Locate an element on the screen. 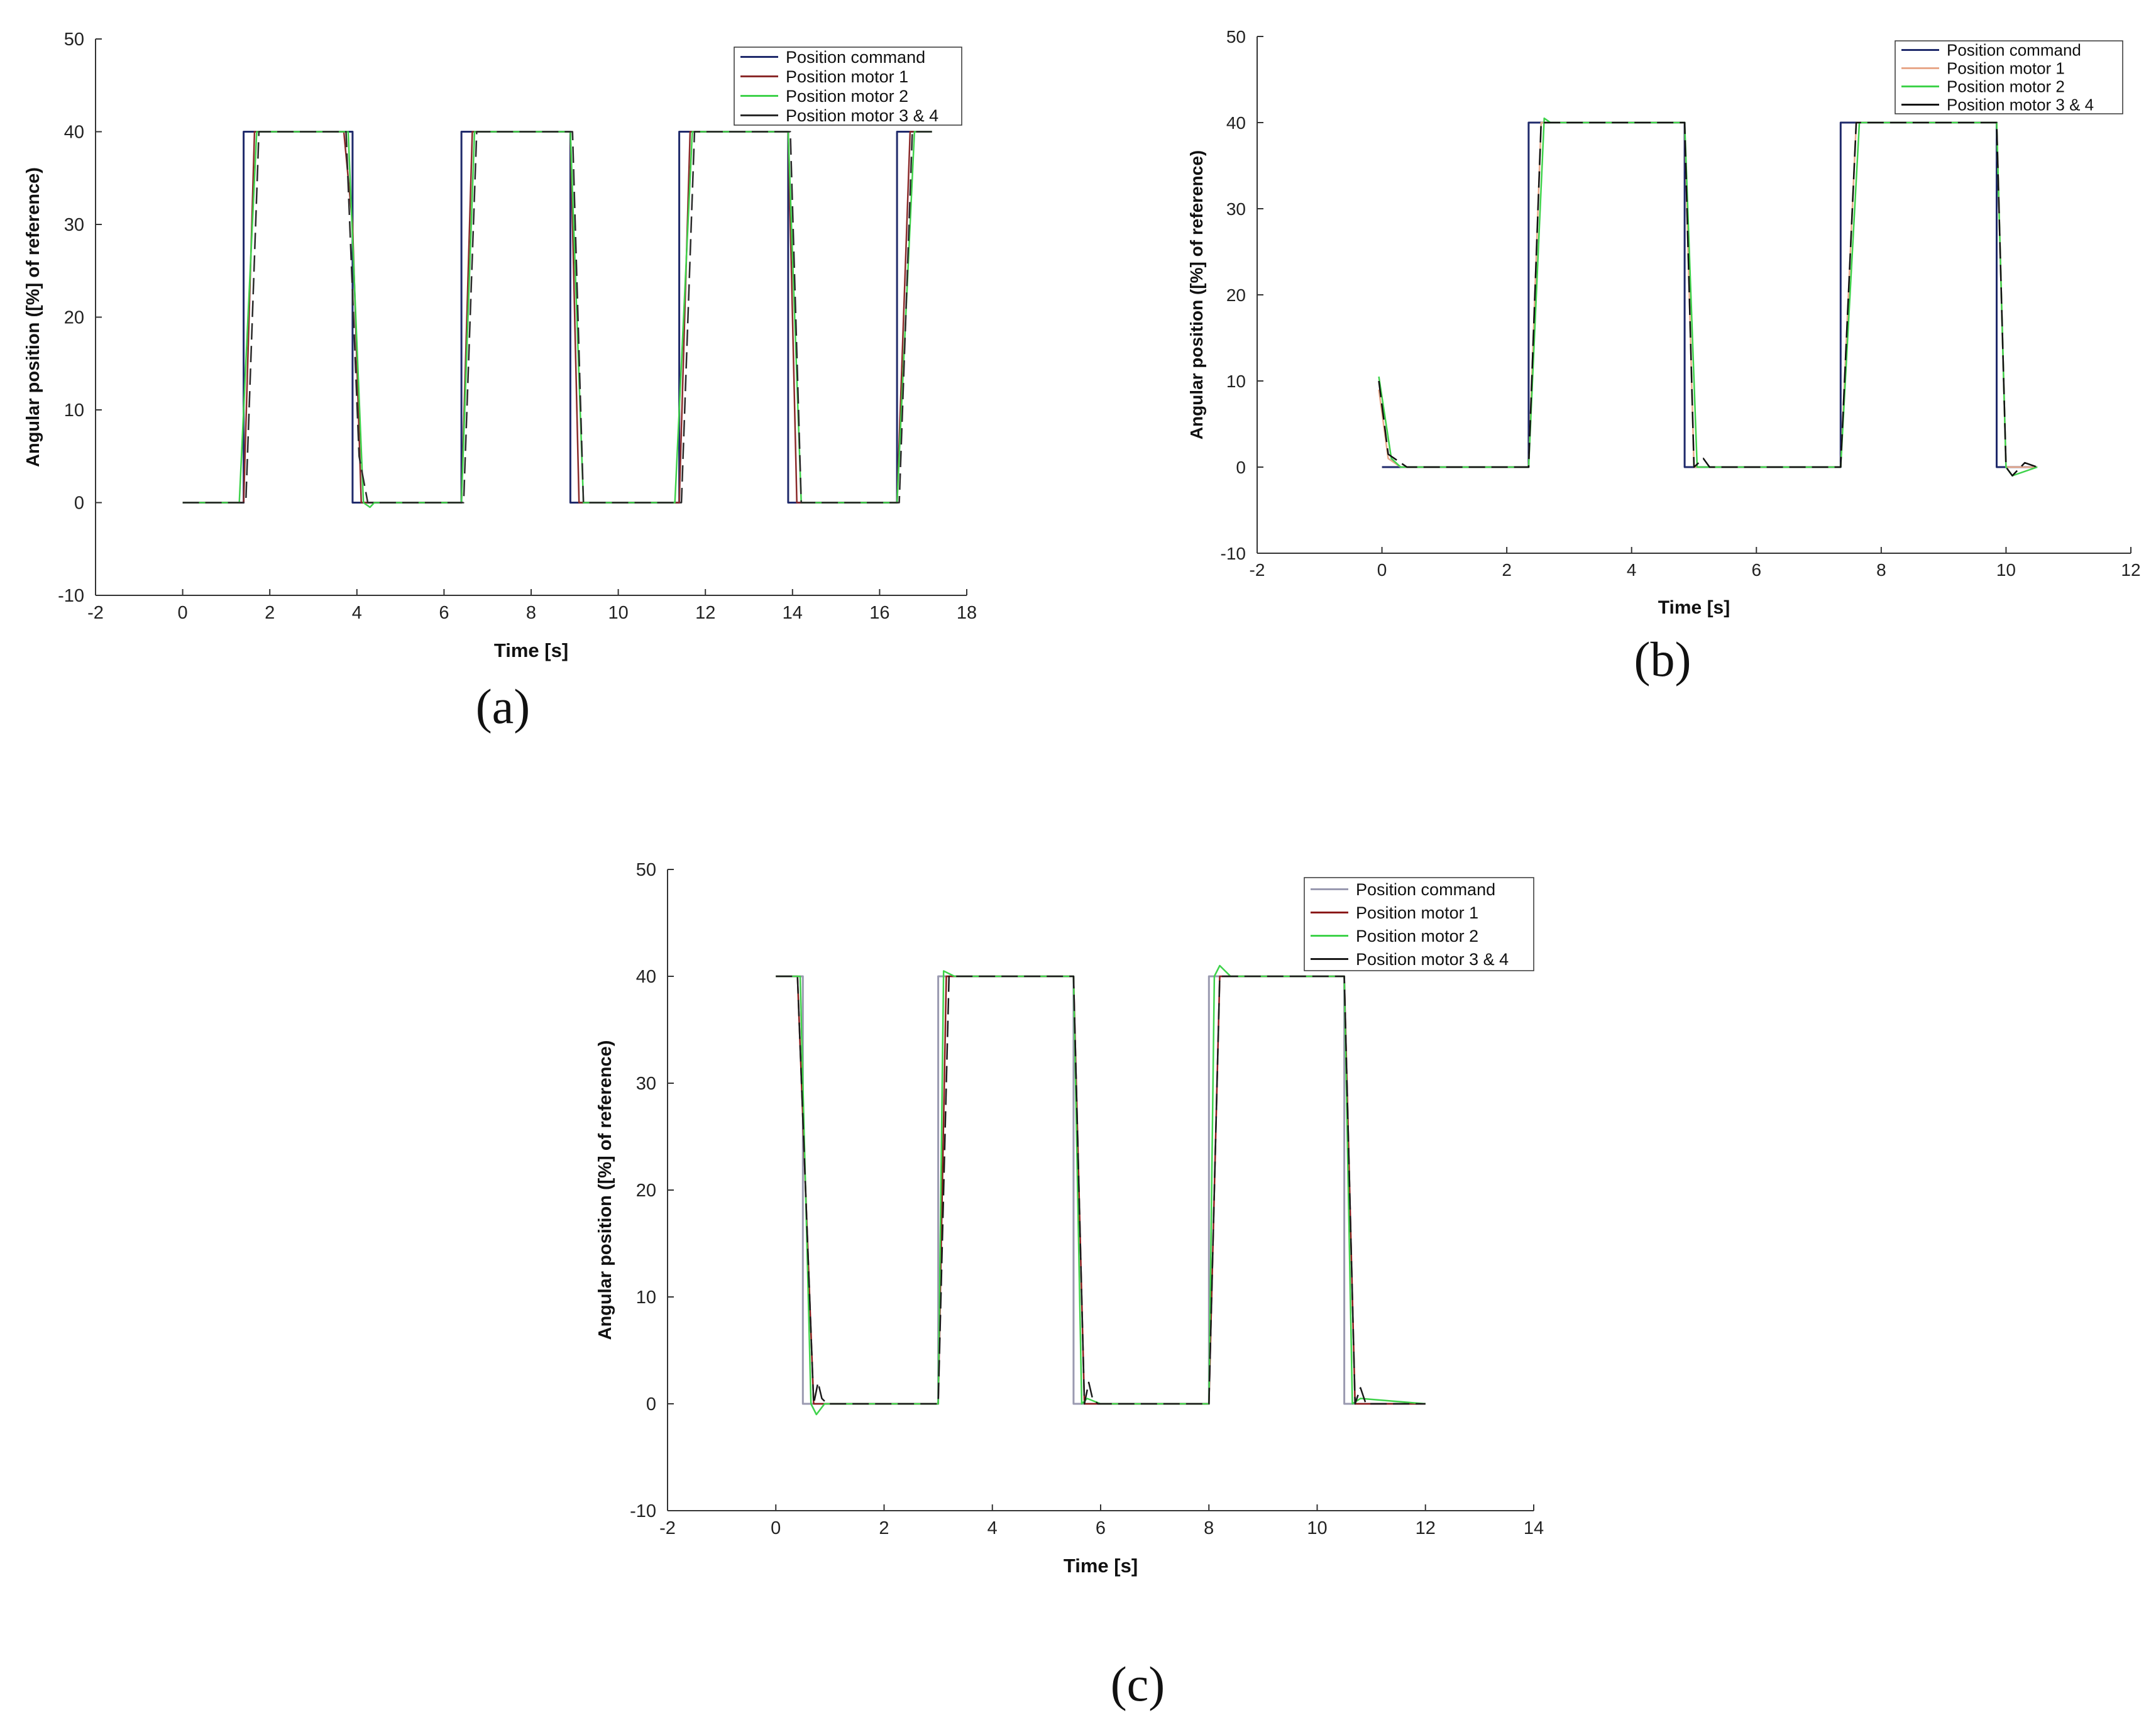 The image size is (2156, 1715). panel-label-b: (b) is located at coordinates (1662, 659).